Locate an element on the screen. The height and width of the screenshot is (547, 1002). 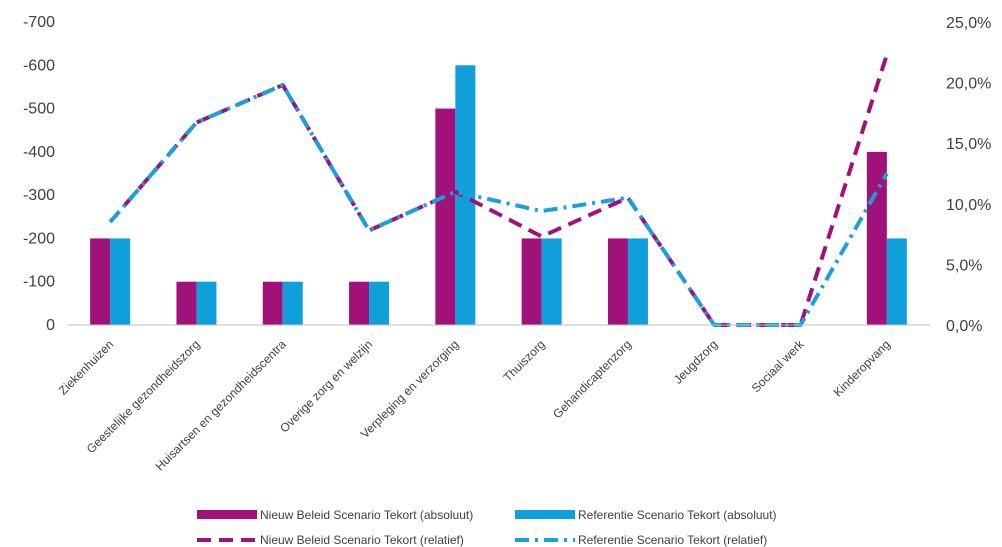
y-axis-left: -700 -600 -500 -400 -300 -200 -100 0 is located at coordinates (39, 174).